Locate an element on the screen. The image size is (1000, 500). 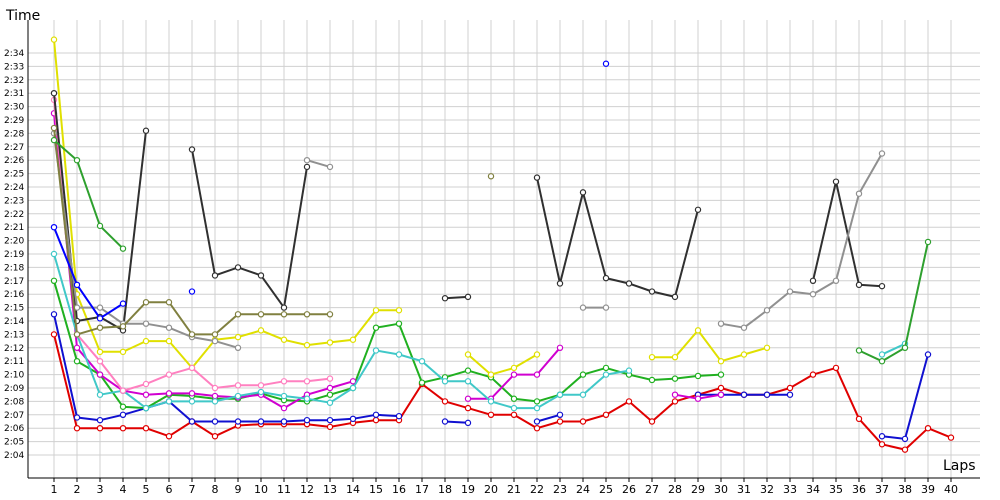
x-tick-label: 24 is located at coordinates (583, 489).